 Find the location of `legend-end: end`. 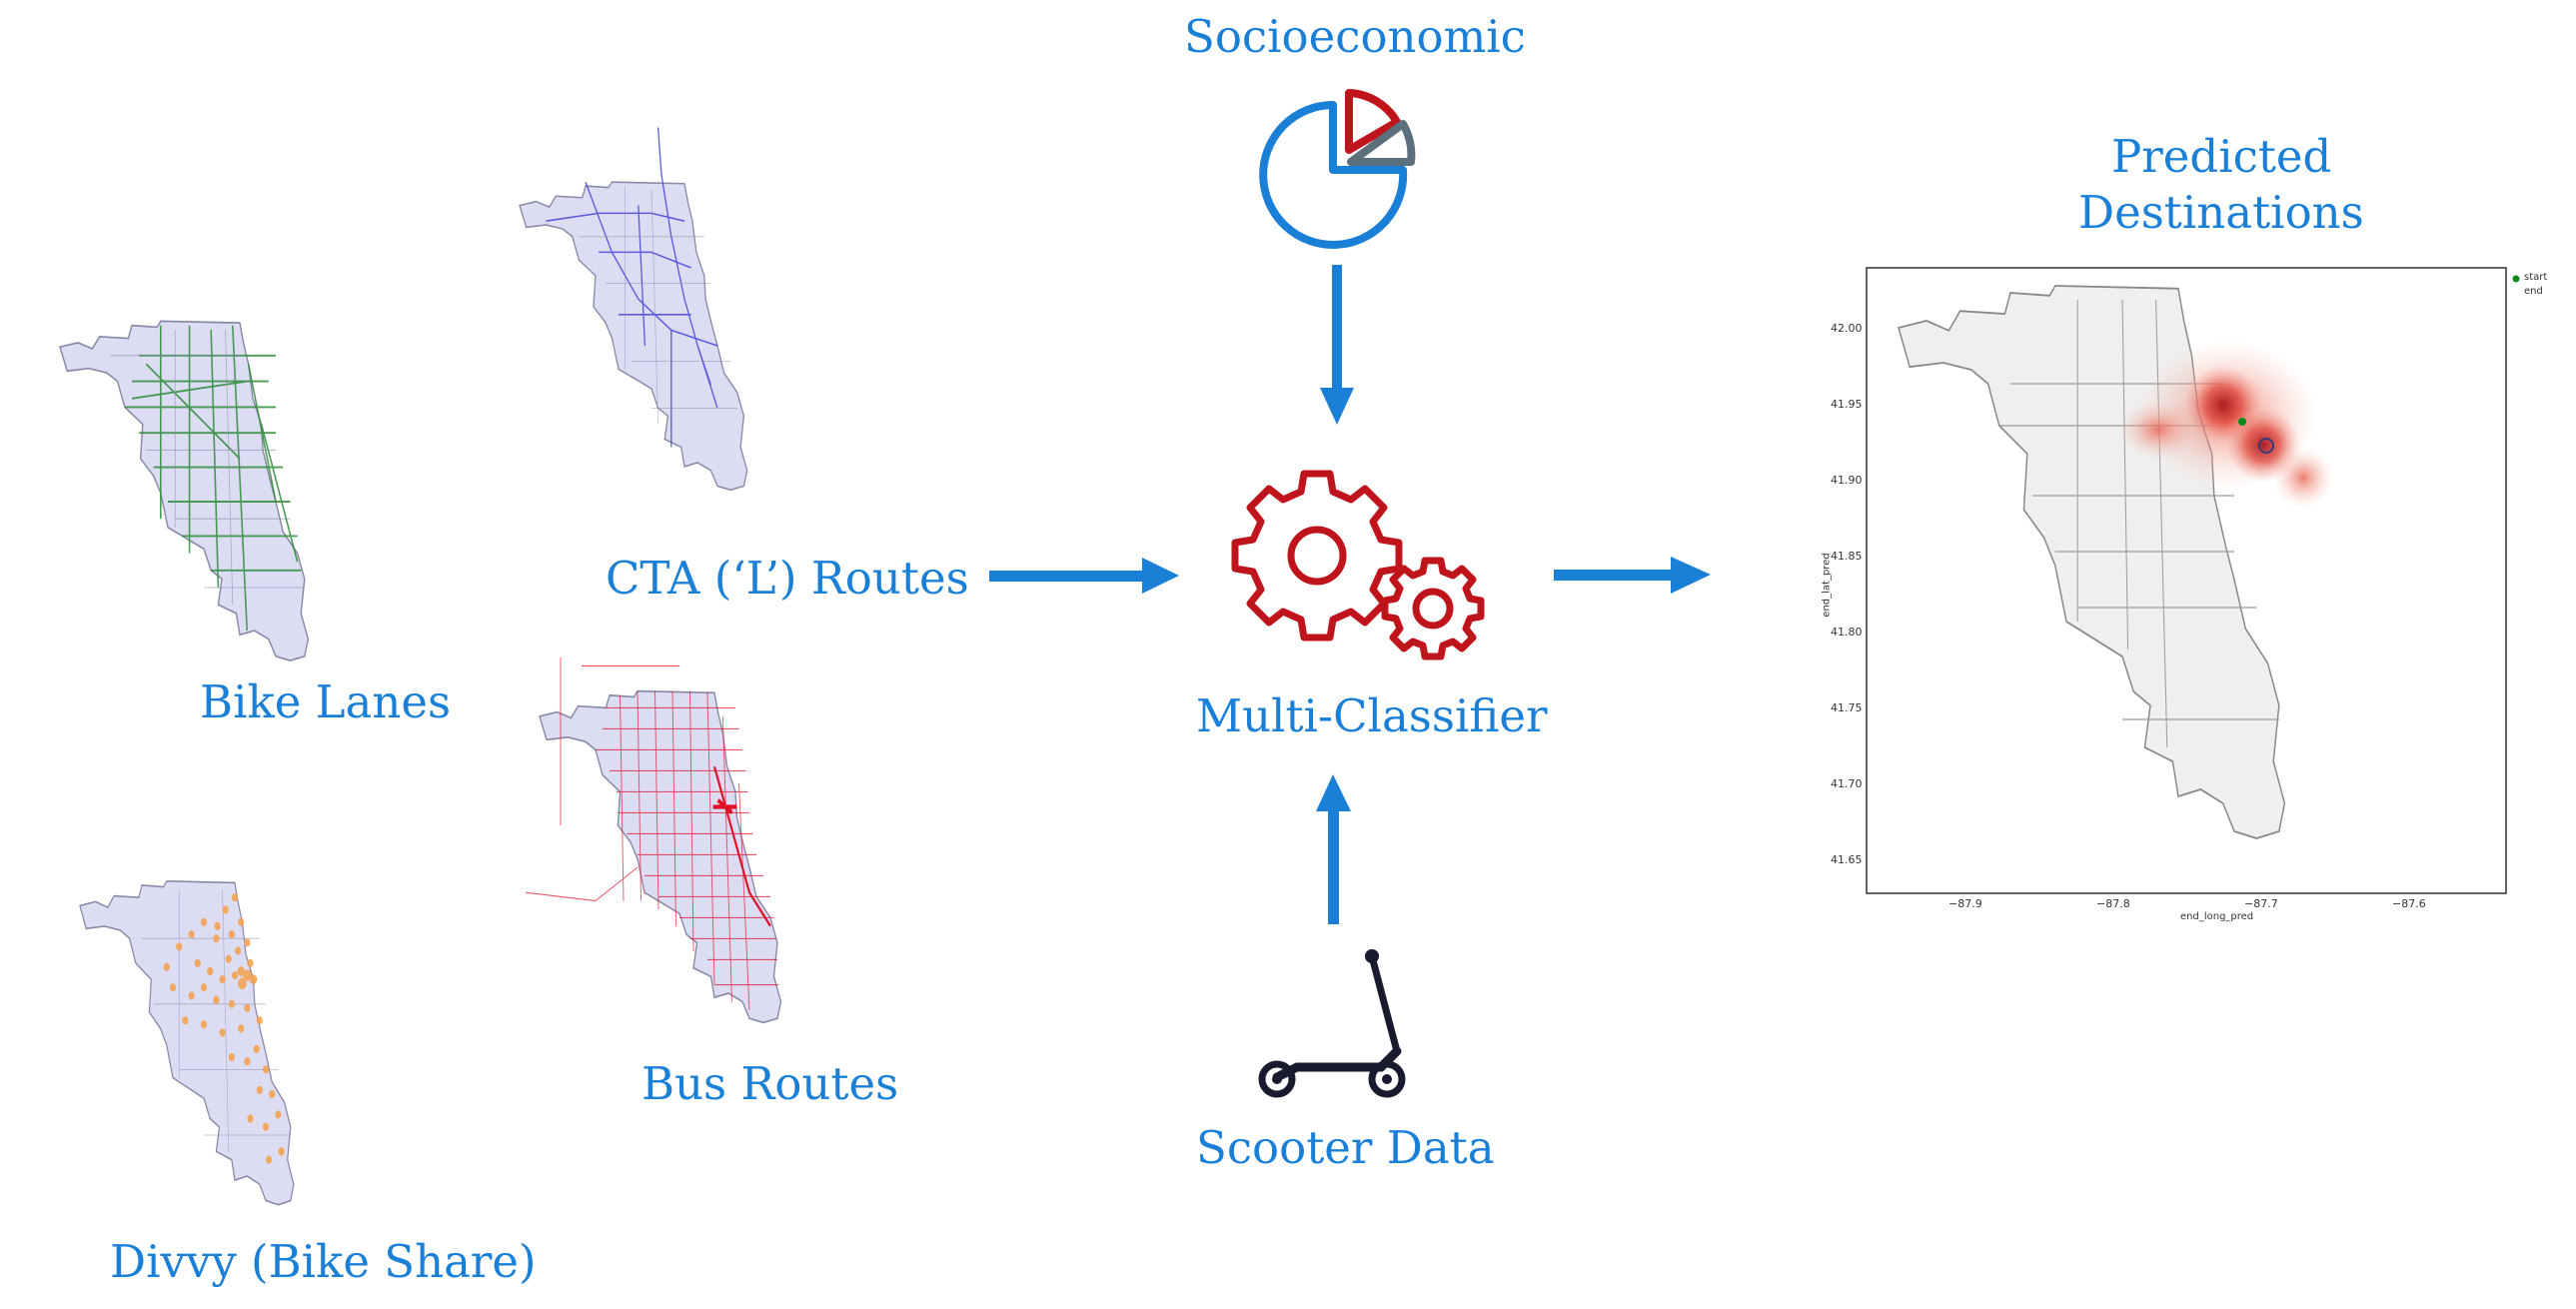

legend-end: end is located at coordinates (2533, 291).